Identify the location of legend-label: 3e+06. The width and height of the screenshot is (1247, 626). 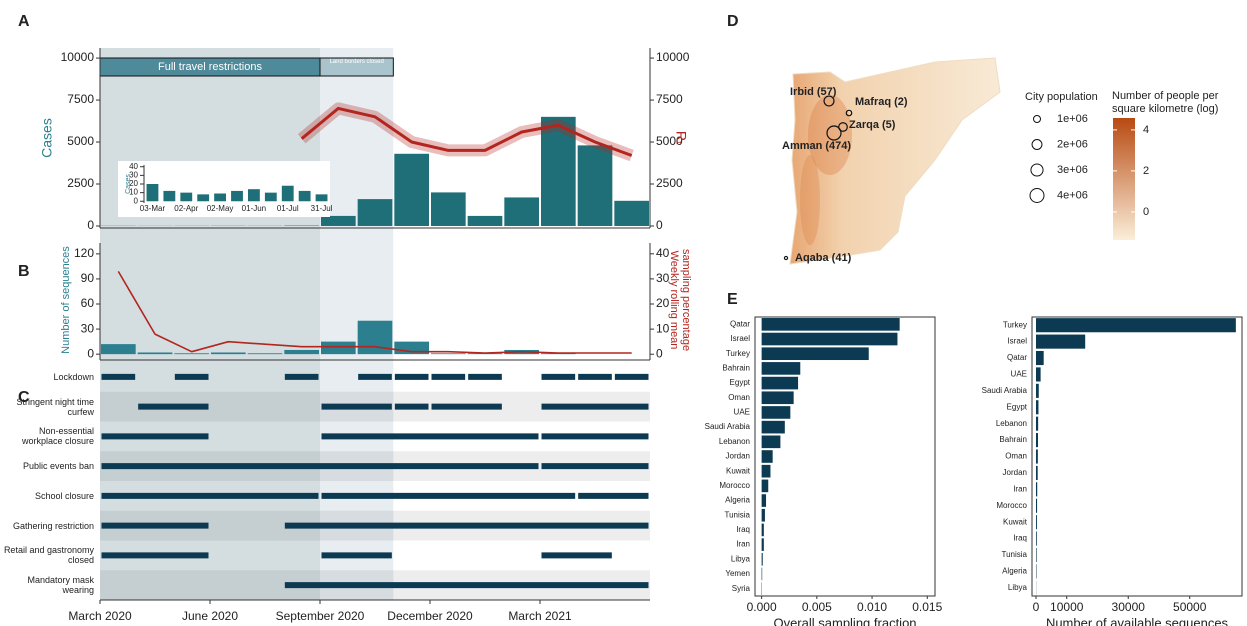
(1072, 170).